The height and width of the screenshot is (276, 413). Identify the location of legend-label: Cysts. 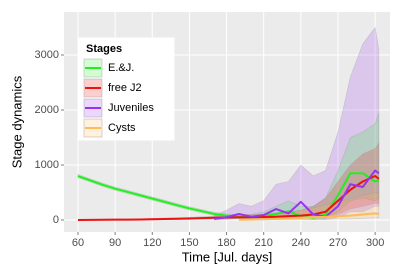
(122, 128).